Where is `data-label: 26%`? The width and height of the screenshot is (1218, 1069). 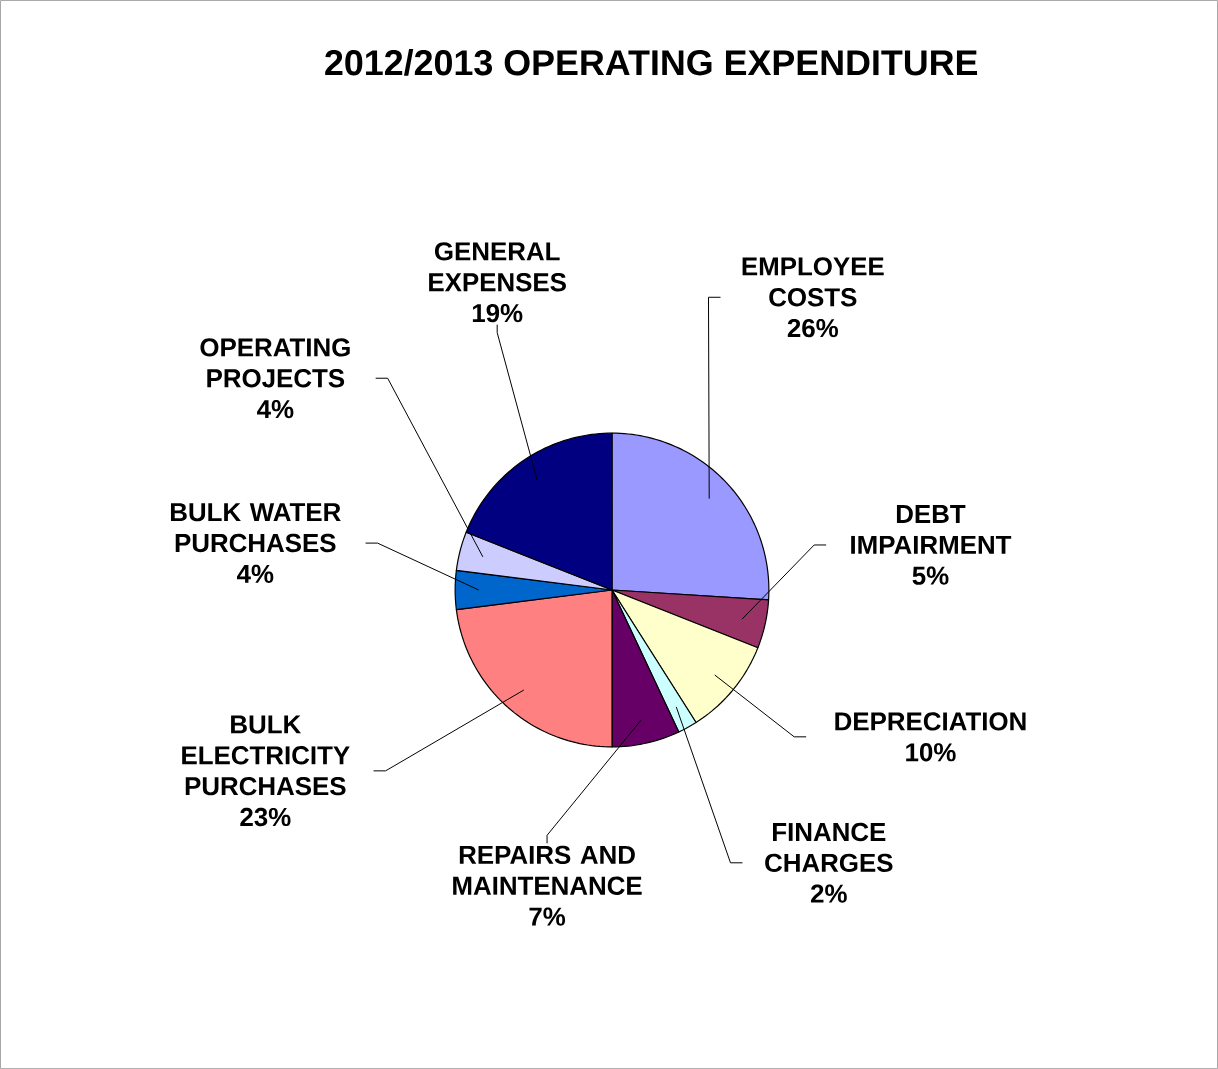
data-label: 26% is located at coordinates (813, 328).